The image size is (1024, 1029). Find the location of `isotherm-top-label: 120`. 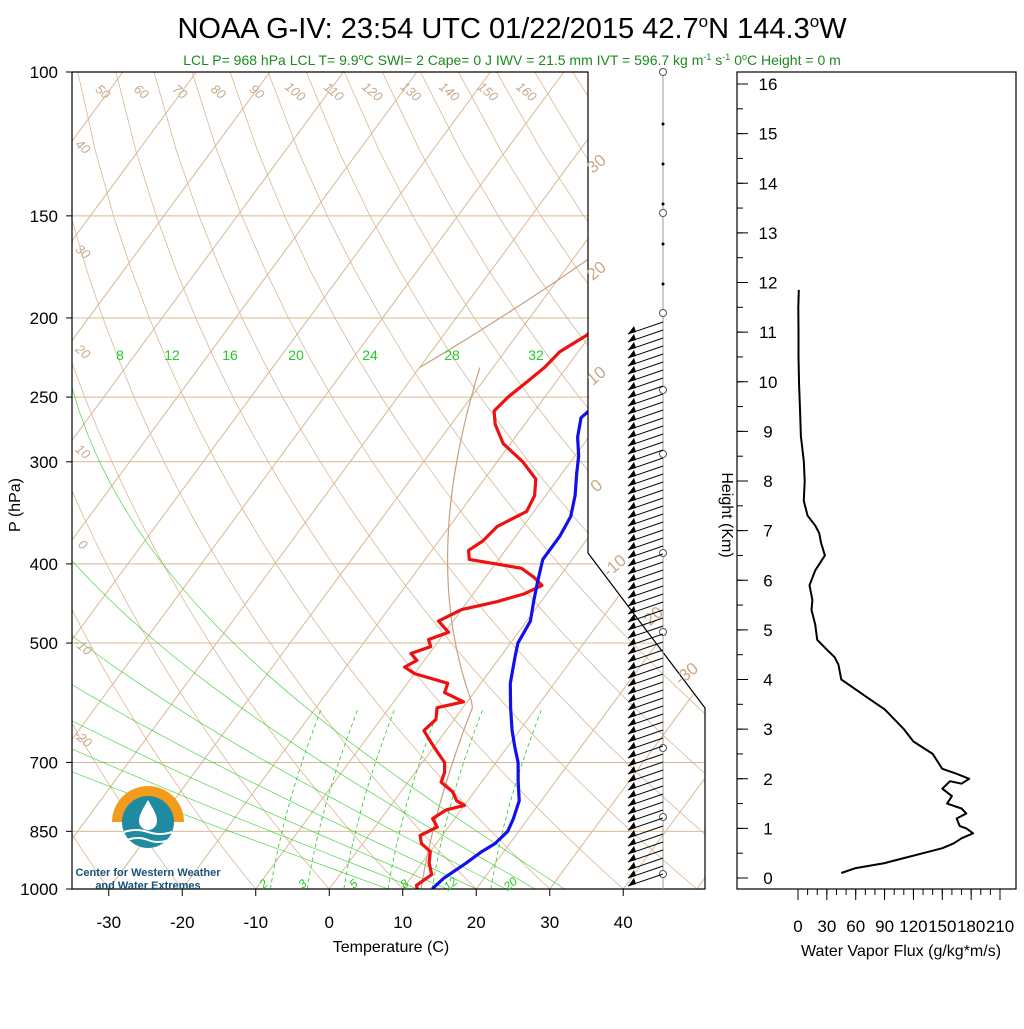

isotherm-top-label: 120 is located at coordinates (372, 92).